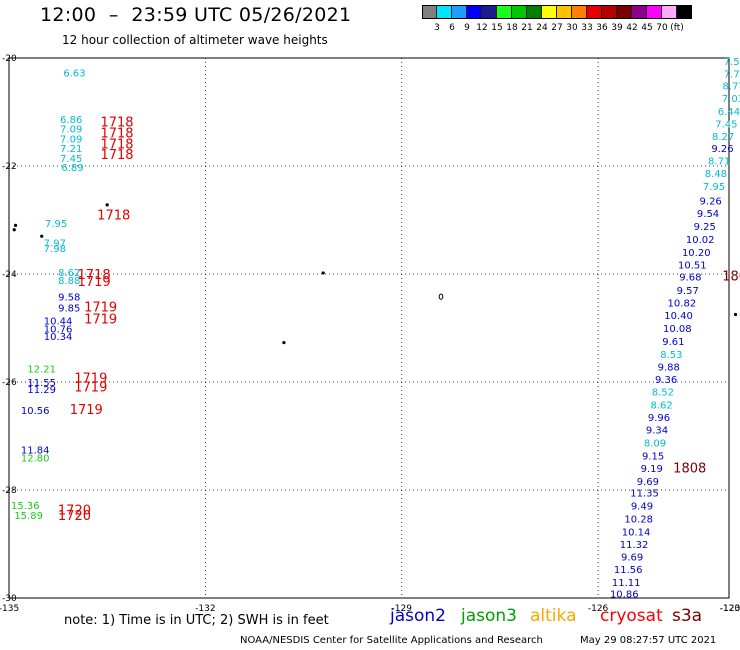 The width and height of the screenshot is (740, 650). Describe the element at coordinates (638, 520) in the screenshot. I see `wave-height-label: 10.28` at that location.